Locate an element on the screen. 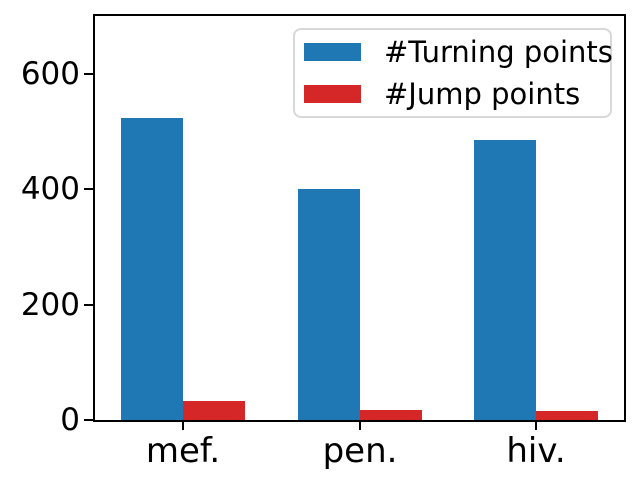 The height and width of the screenshot is (480, 640). x-tick-label-mef: mef. is located at coordinates (183, 451).